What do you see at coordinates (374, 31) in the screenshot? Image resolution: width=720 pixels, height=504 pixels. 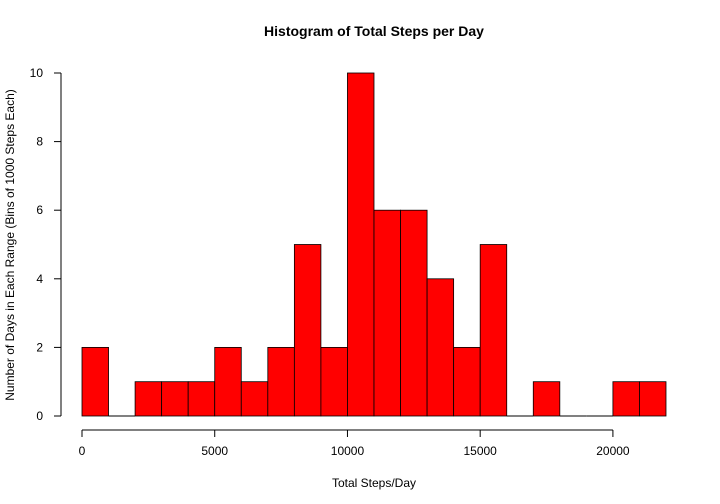 I see `chart-title: Histogram of Total Steps per Day` at bounding box center [374, 31].